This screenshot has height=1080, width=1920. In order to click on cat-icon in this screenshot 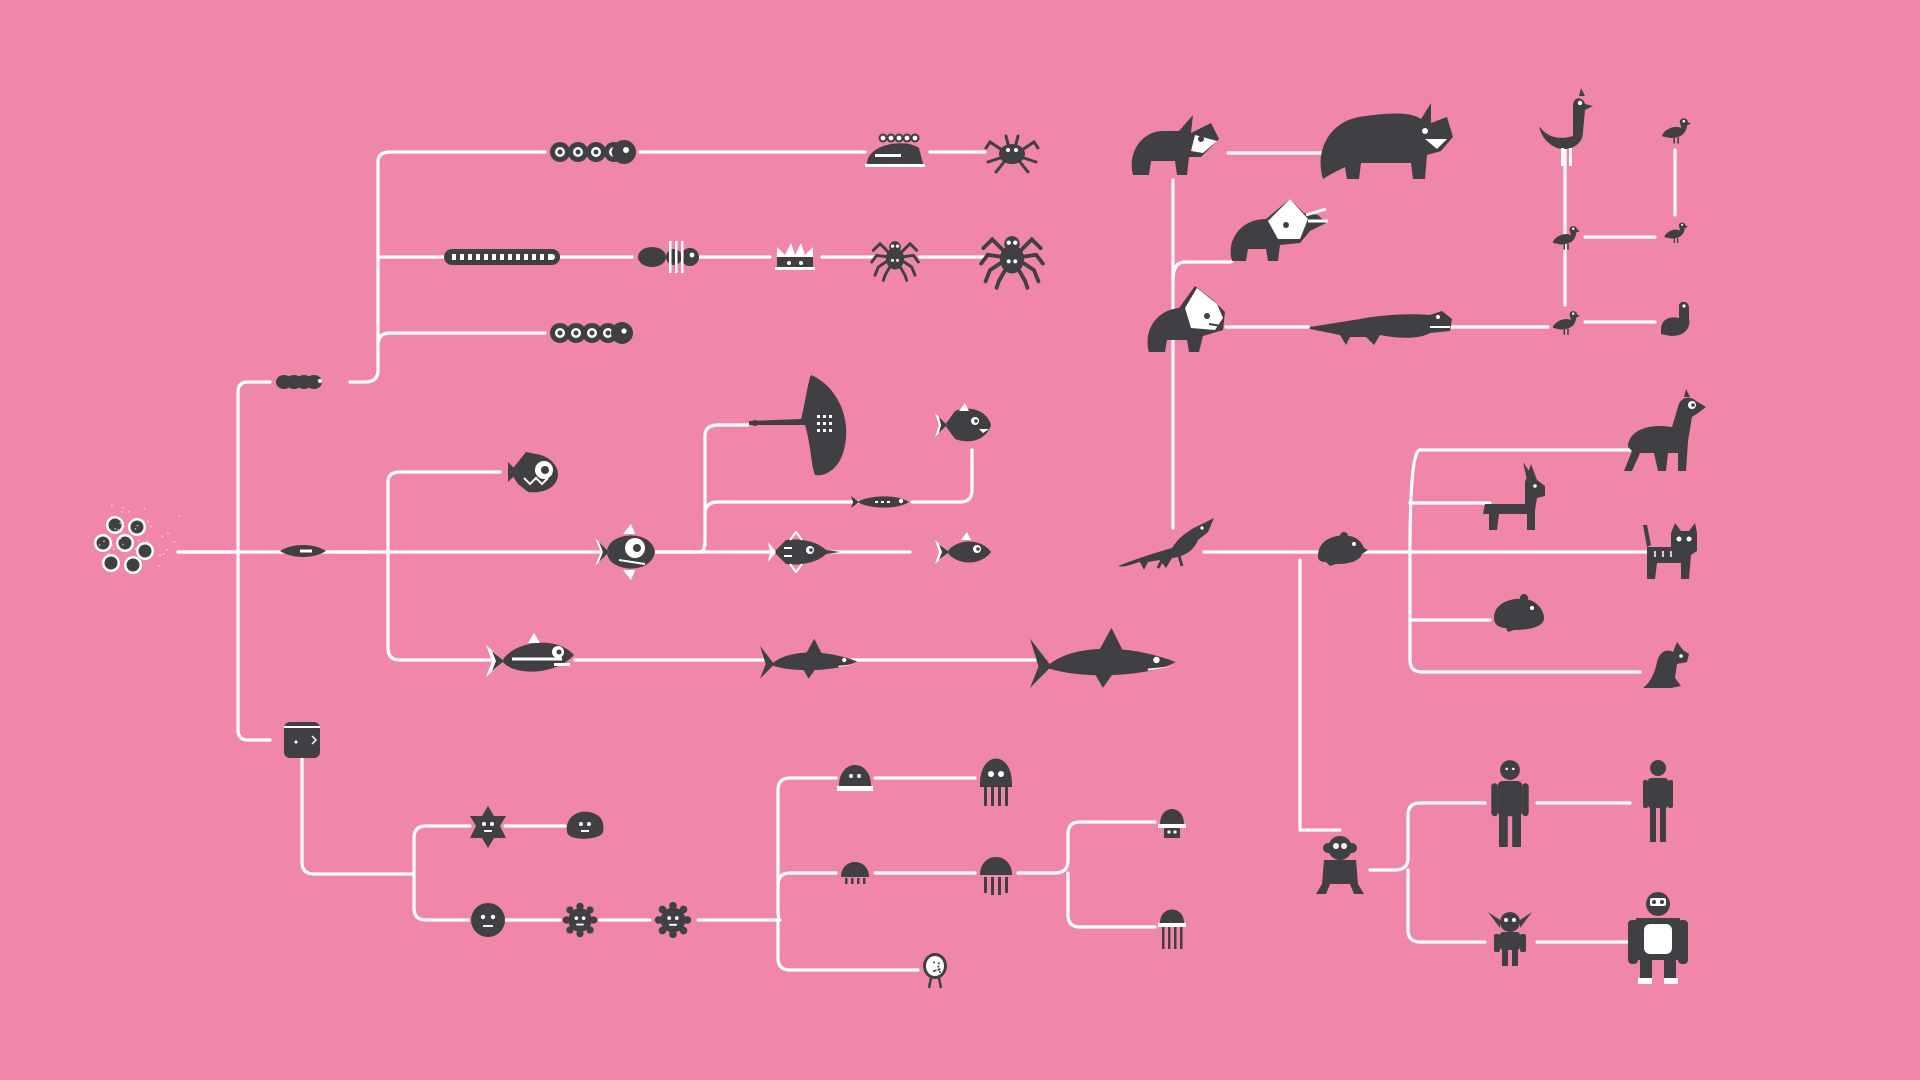, I will do `click(1670, 551)`.